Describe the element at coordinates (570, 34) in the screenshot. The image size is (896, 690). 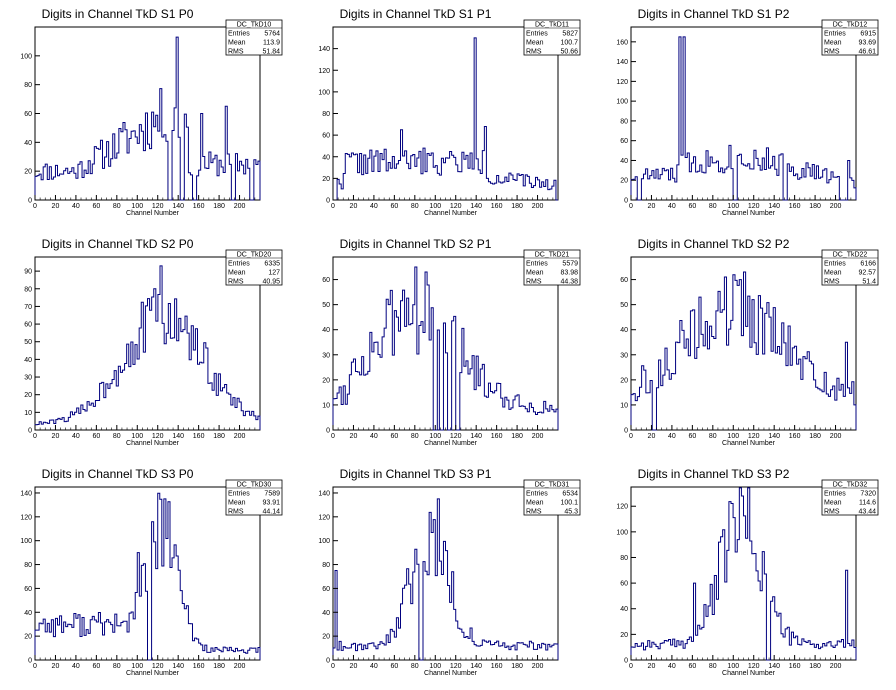
I see `stats-value: 5827` at that location.